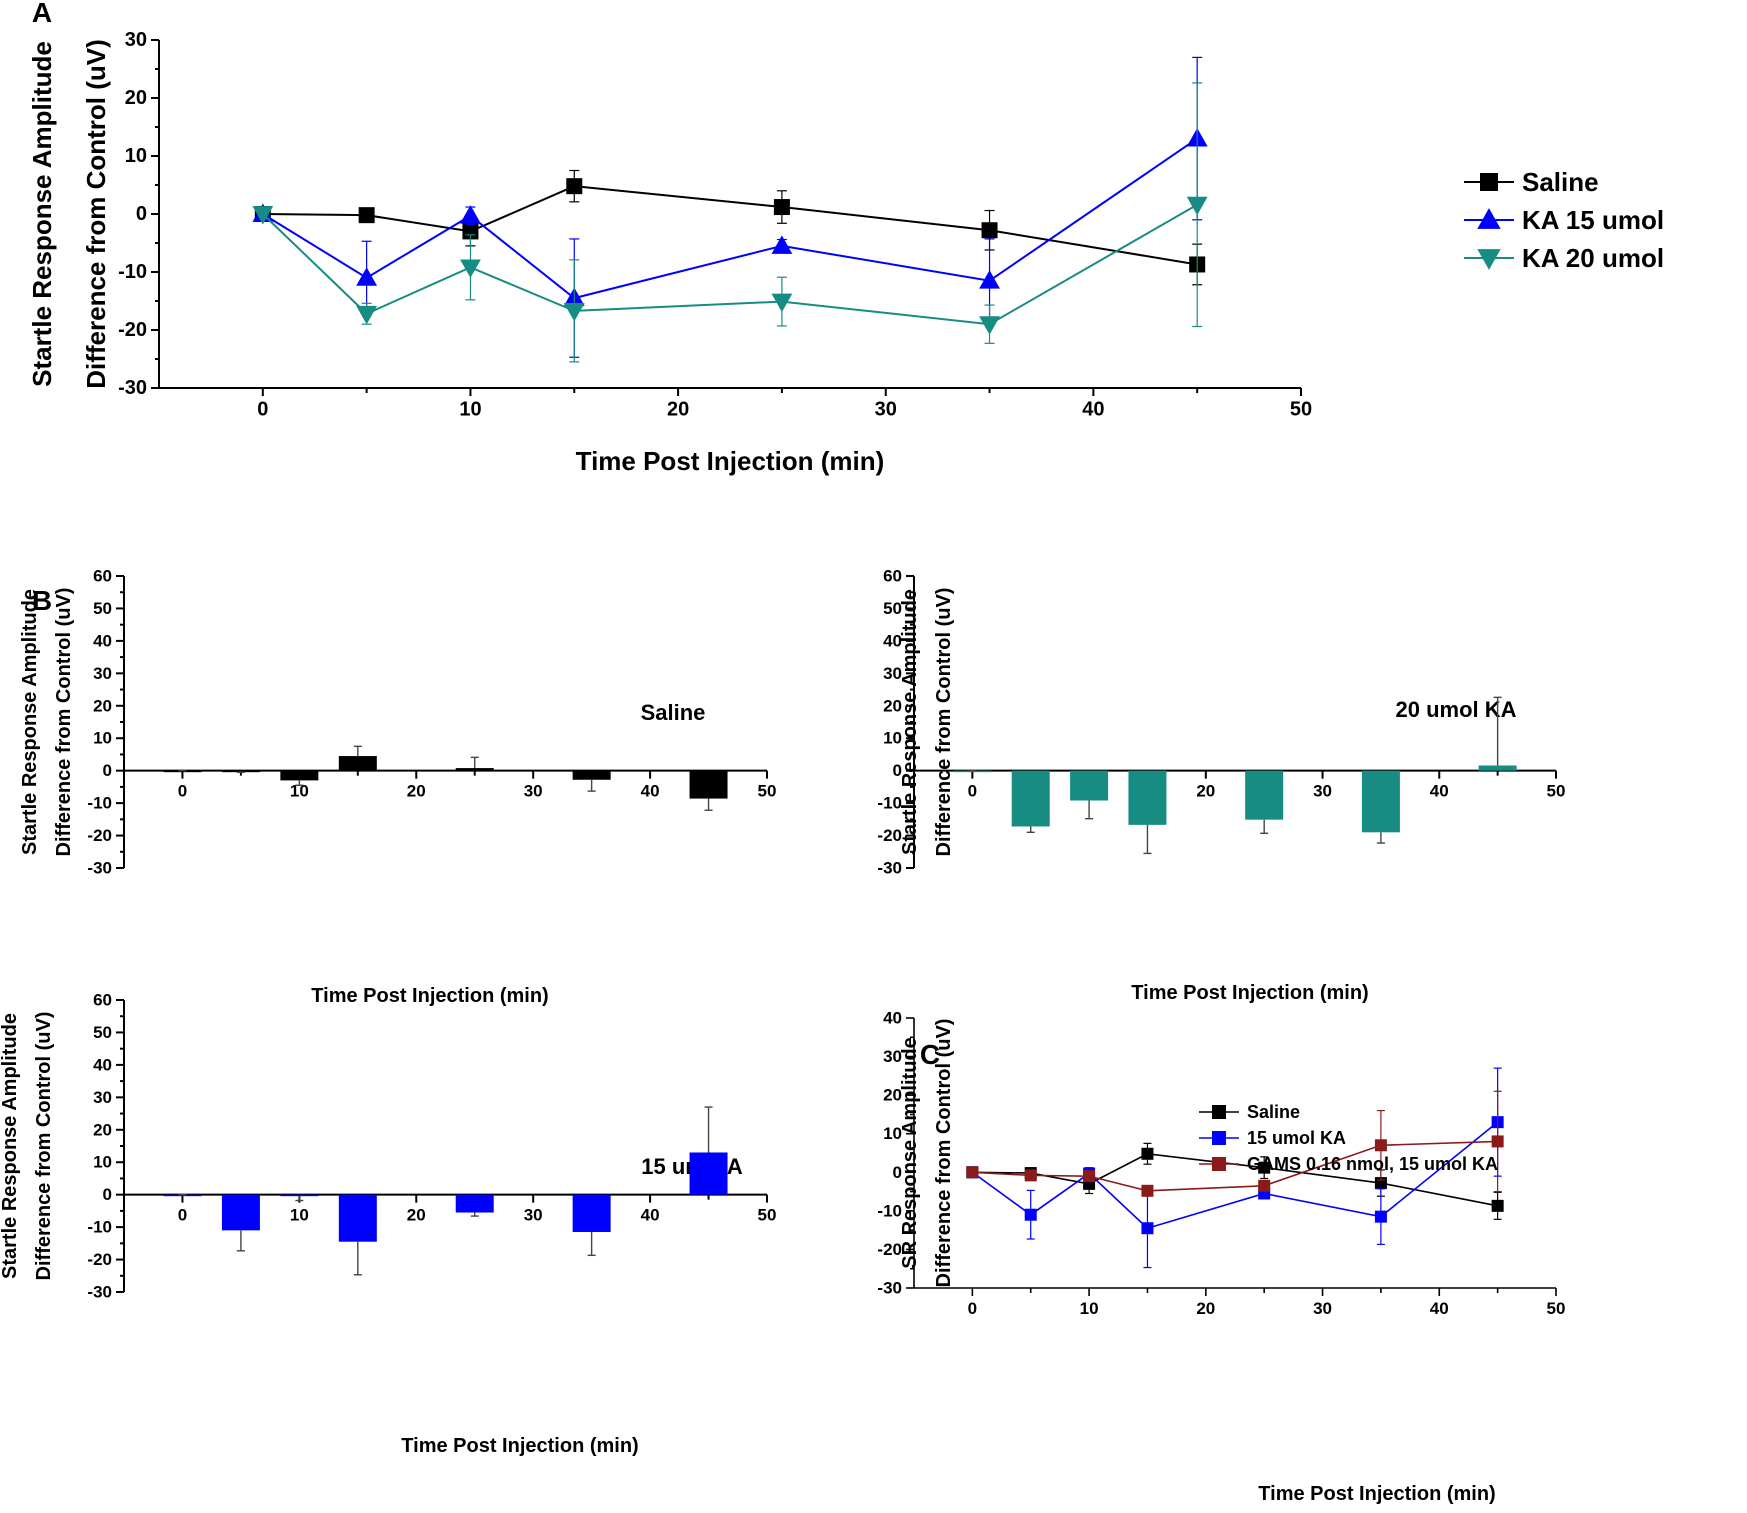 The image size is (1747, 1513). Describe the element at coordinates (42, 600) in the screenshot. I see `panel-label: B` at that location.